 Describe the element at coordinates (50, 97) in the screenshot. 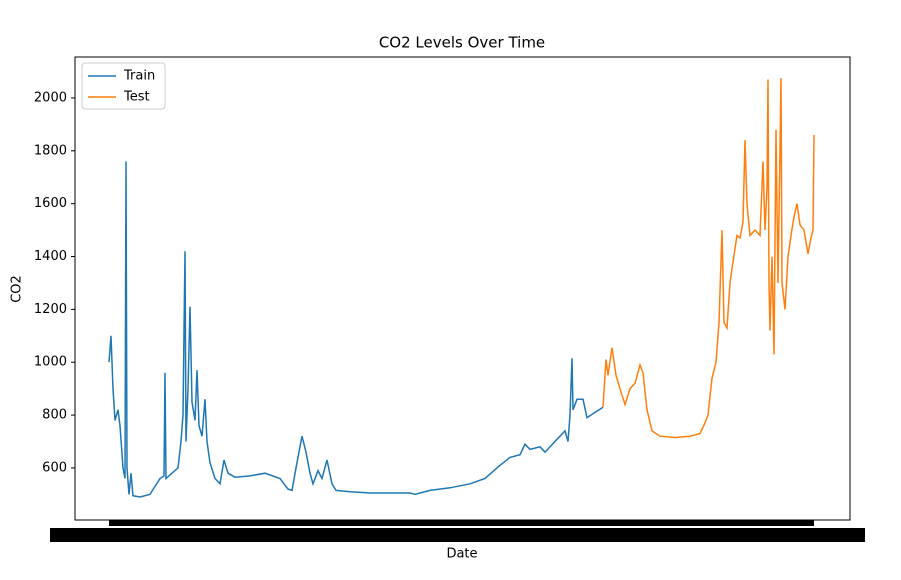

I see `y-tick-label: 2000` at that location.